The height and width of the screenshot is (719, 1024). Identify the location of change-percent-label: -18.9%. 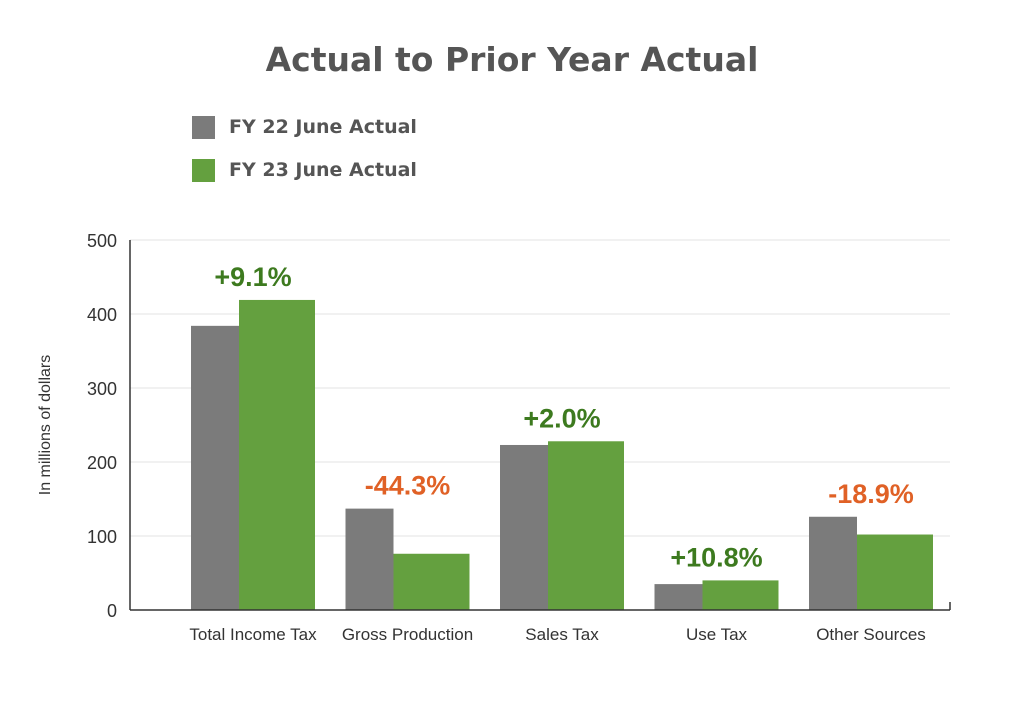
(871, 494).